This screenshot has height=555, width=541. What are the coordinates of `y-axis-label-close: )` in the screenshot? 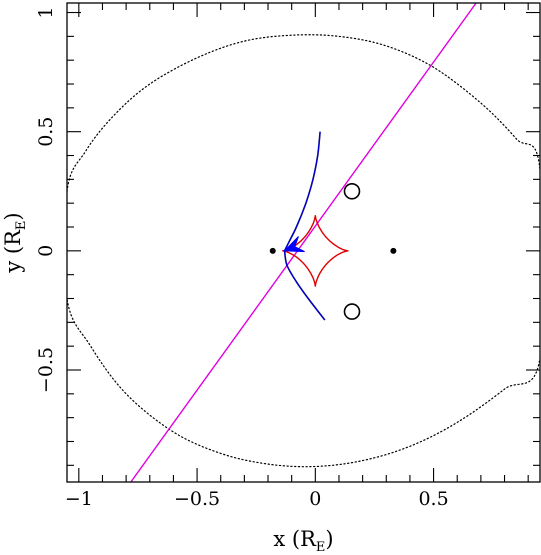 It's located at (13, 216).